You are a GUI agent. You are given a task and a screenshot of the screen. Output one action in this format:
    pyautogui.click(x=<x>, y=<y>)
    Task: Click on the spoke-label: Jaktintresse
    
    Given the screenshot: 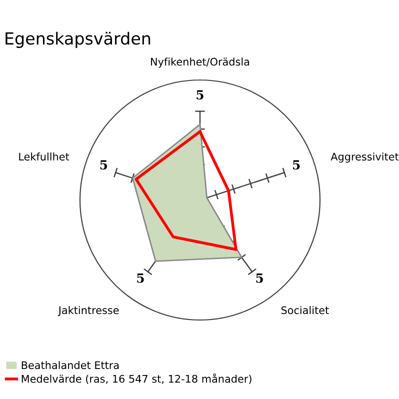 What is the action you would take?
    pyautogui.click(x=88, y=311)
    